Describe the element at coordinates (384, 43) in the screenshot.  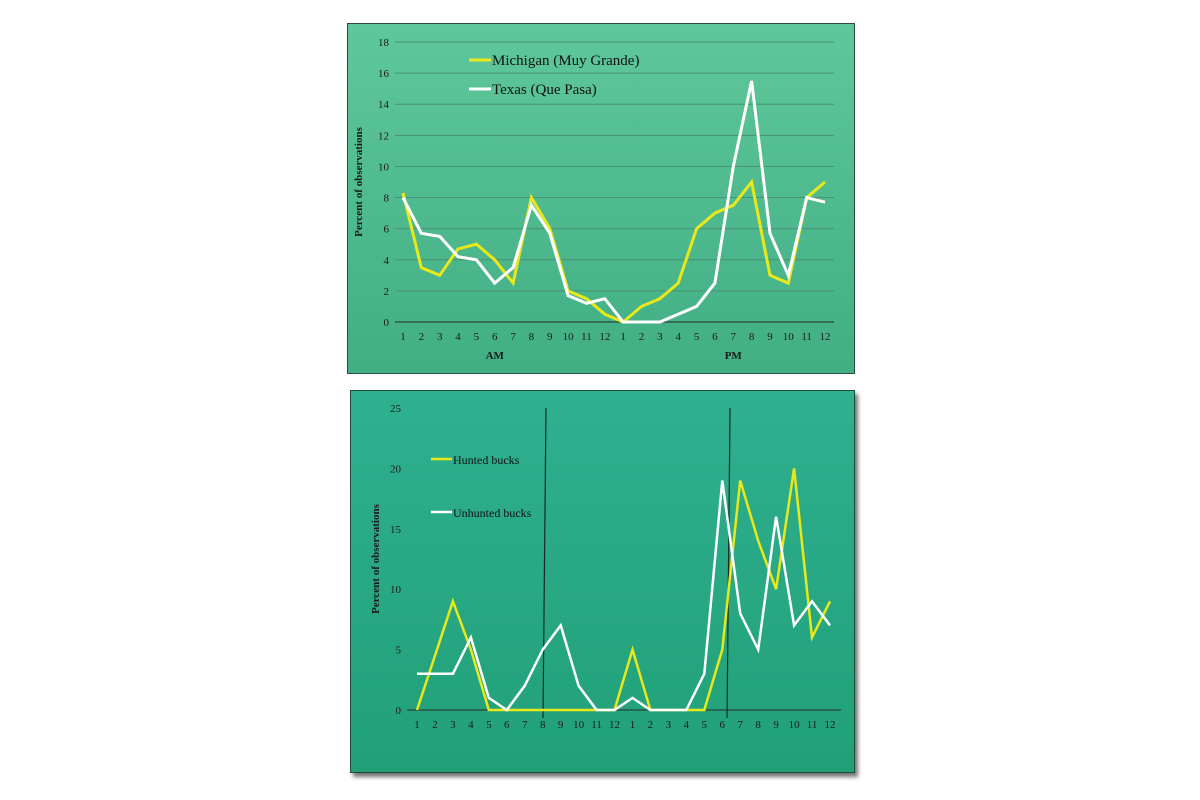
I see `y-tick-label: 18` at that location.